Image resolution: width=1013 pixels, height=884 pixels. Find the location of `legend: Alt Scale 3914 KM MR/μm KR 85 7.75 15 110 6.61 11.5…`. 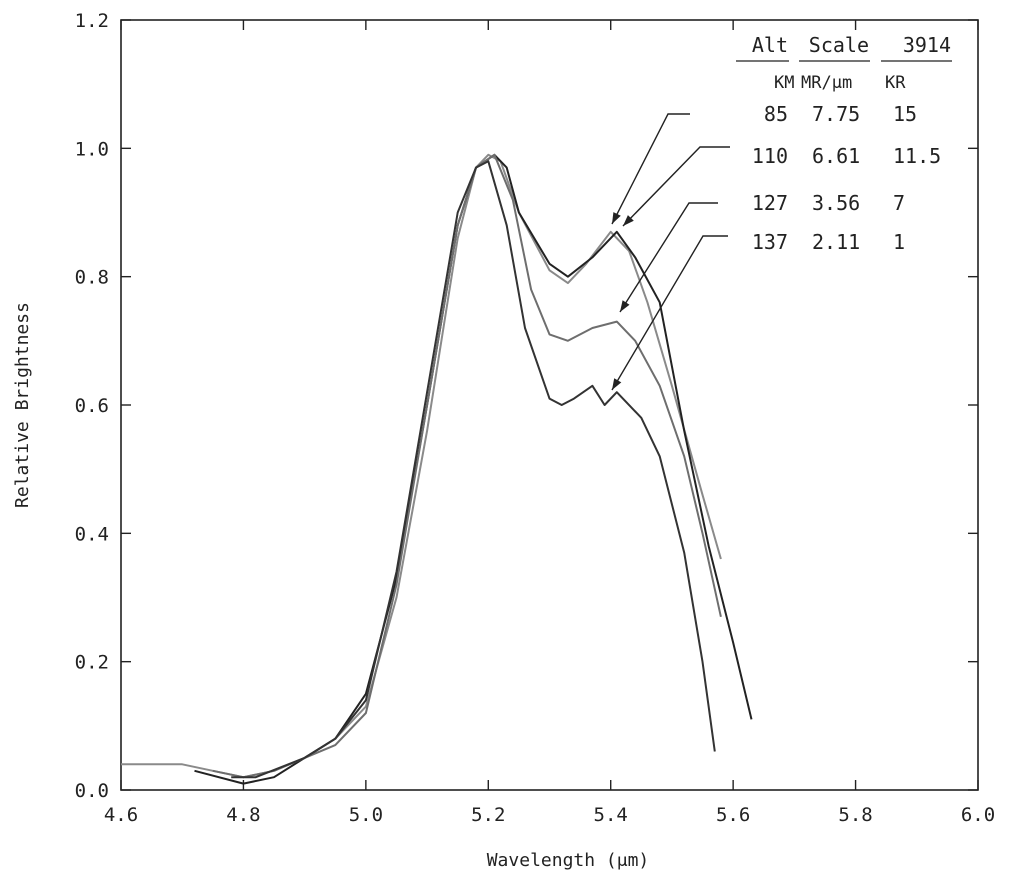

legend: Alt Scale 3914 KM MR/μm KR 85 7.75 15 110 6.61 11.5… is located at coordinates (844, 143).